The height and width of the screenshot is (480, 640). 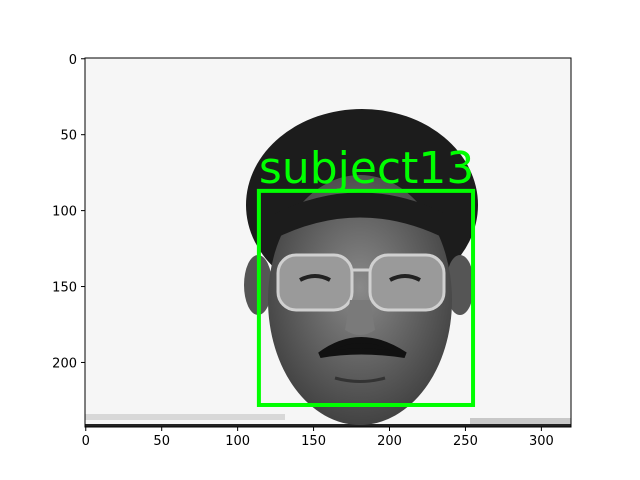 I want to click on x-tick-label: 200, so click(x=389, y=441).